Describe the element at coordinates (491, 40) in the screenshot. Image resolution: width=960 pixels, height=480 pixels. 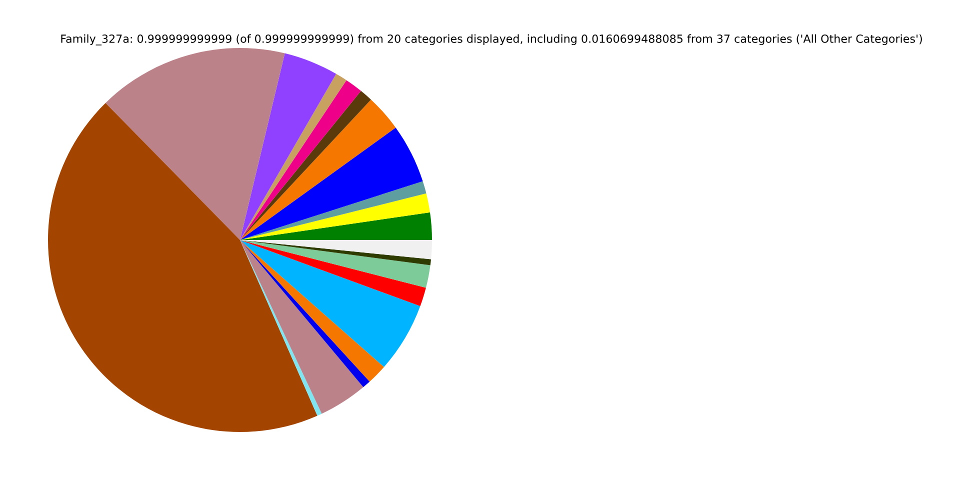
I see `text: Family_327a: 0.999999999999 (of 0.999999999999) from 20 categories displayed, including 0.0160699488085 from 37 categories ('All Other Categories')` at that location.